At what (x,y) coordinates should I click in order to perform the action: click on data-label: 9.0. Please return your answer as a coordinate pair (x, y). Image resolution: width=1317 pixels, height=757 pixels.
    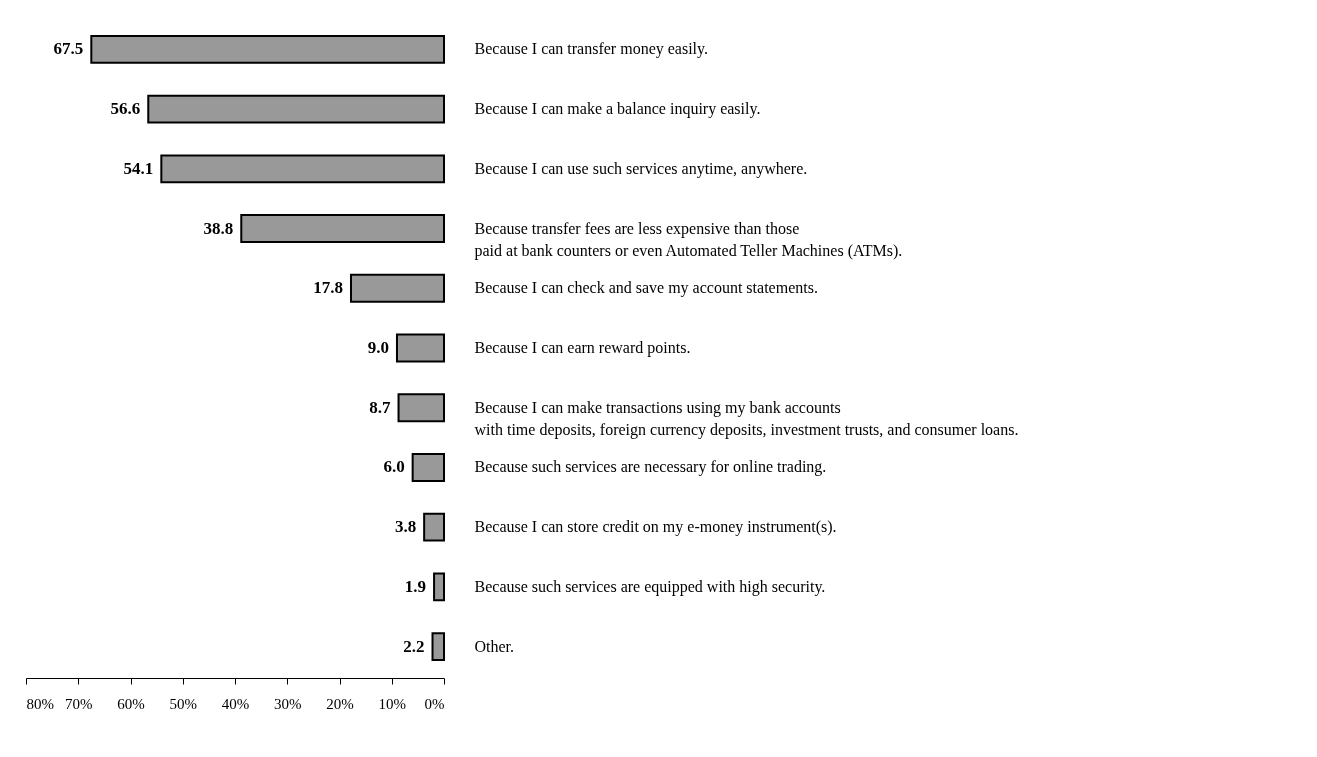
    Looking at the image, I should click on (378, 347).